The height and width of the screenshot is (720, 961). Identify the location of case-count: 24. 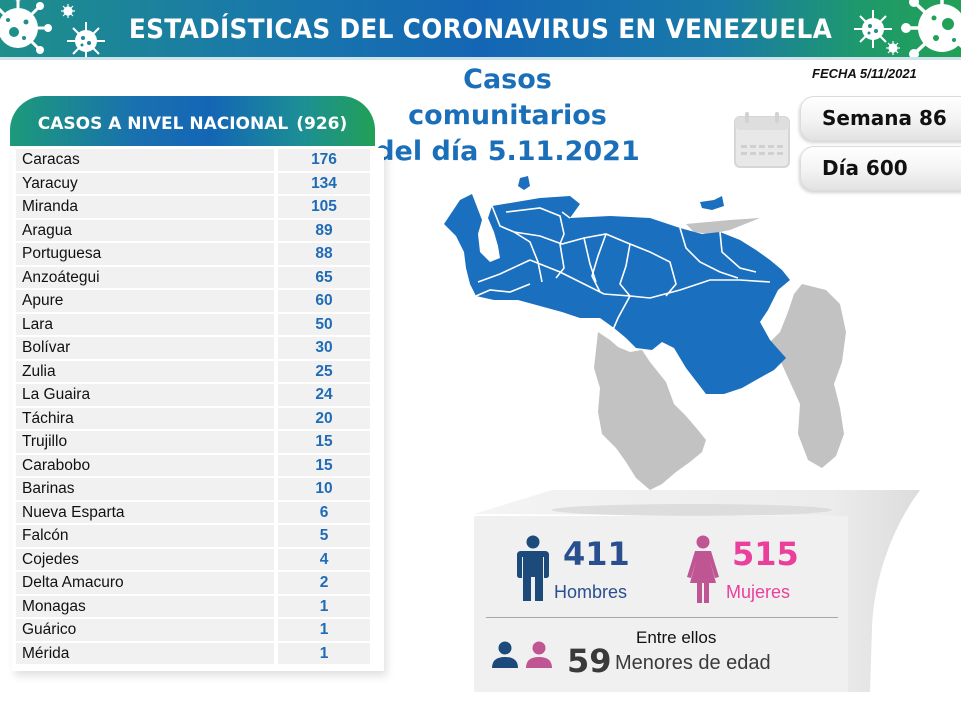
(324, 395).